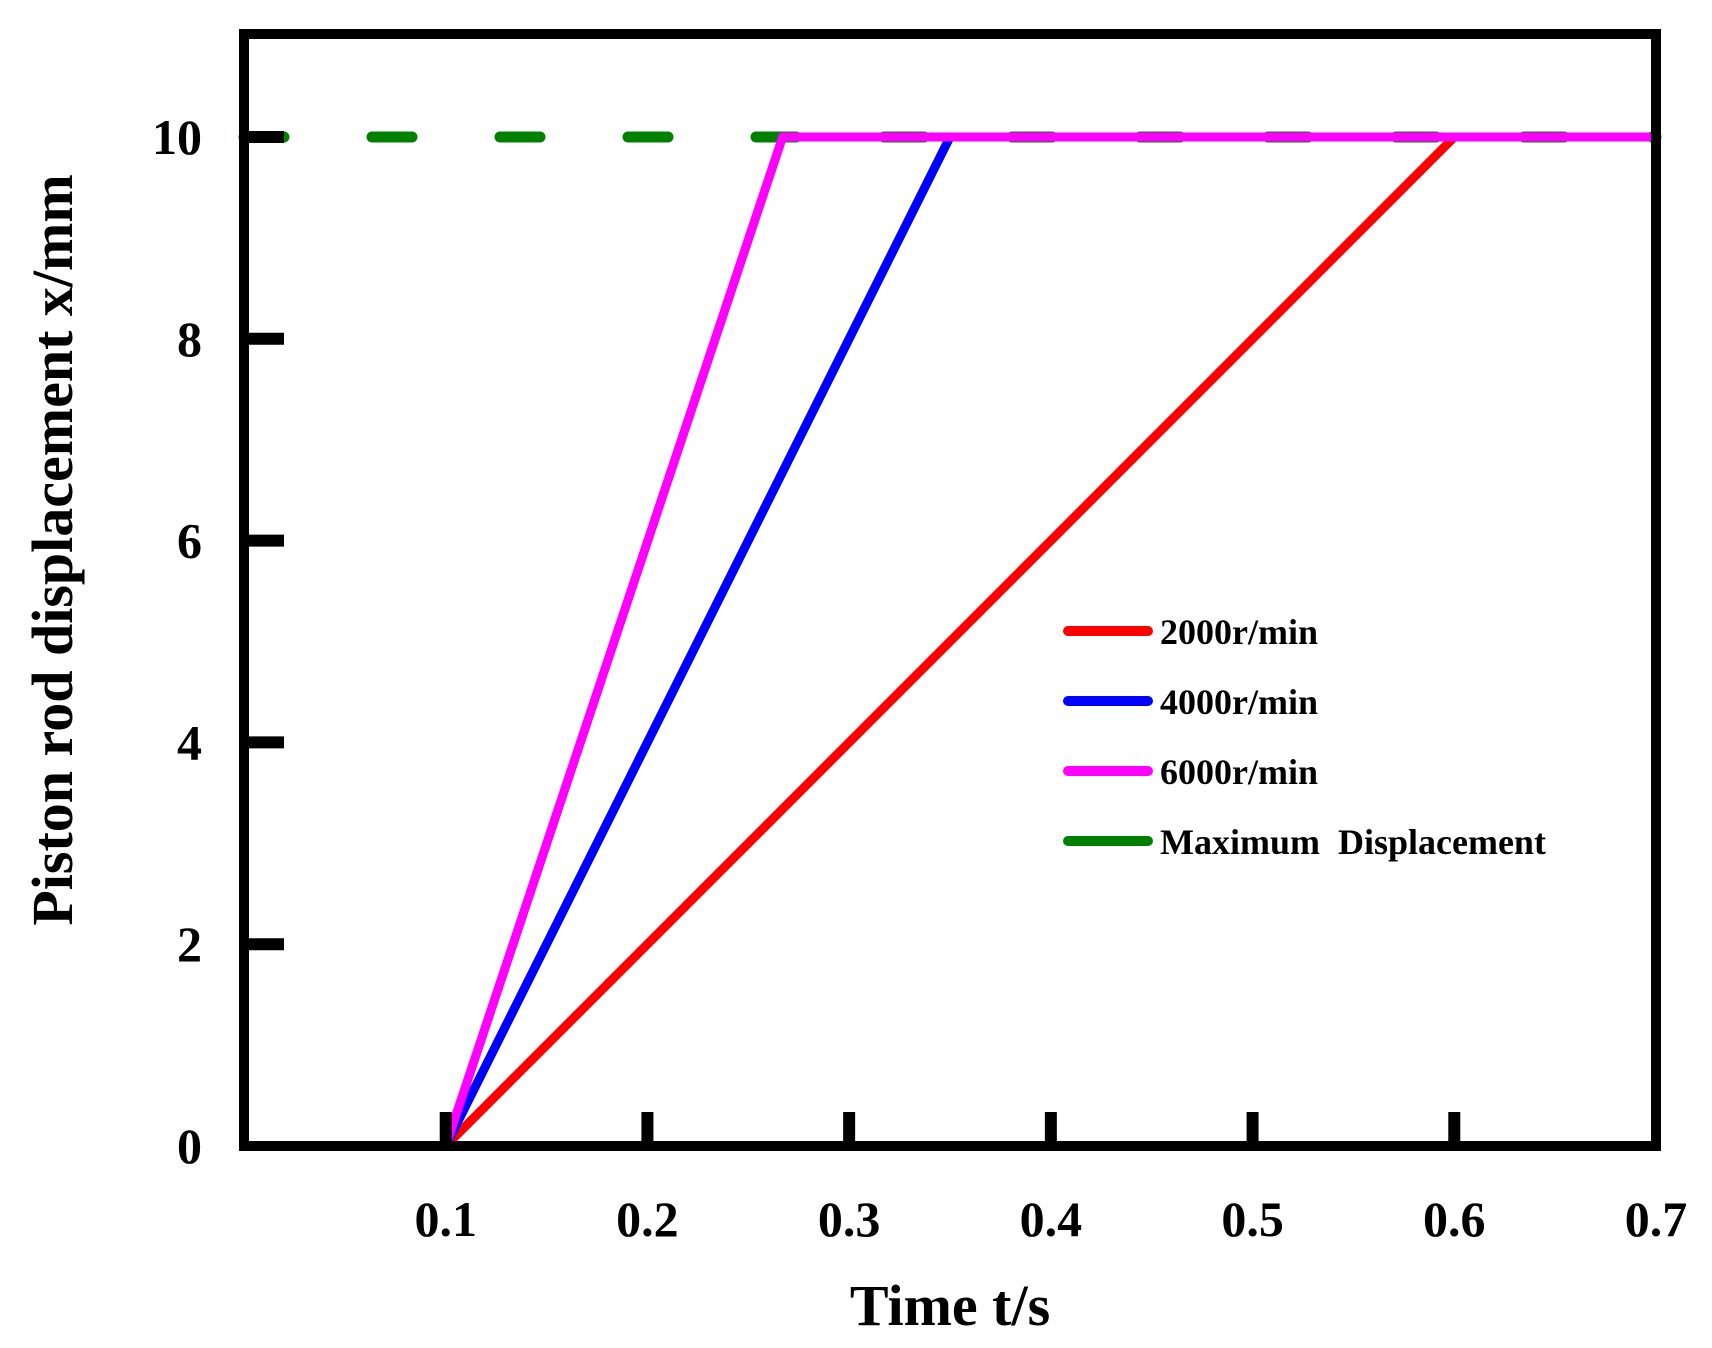 This screenshot has height=1348, width=1712. What do you see at coordinates (1051, 1219) in the screenshot?
I see `x-tick-label: 0.4` at bounding box center [1051, 1219].